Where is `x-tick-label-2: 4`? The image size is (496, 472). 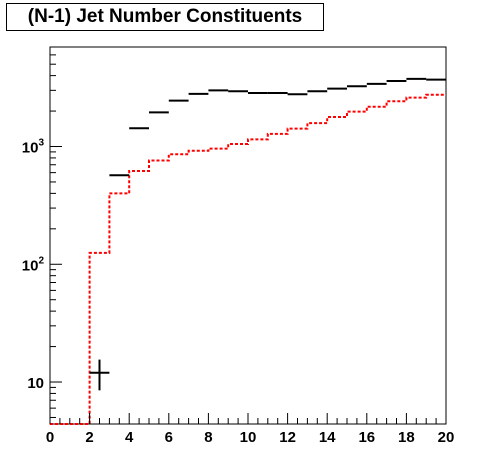
x-tick-label-2: 4 is located at coordinates (129, 437).